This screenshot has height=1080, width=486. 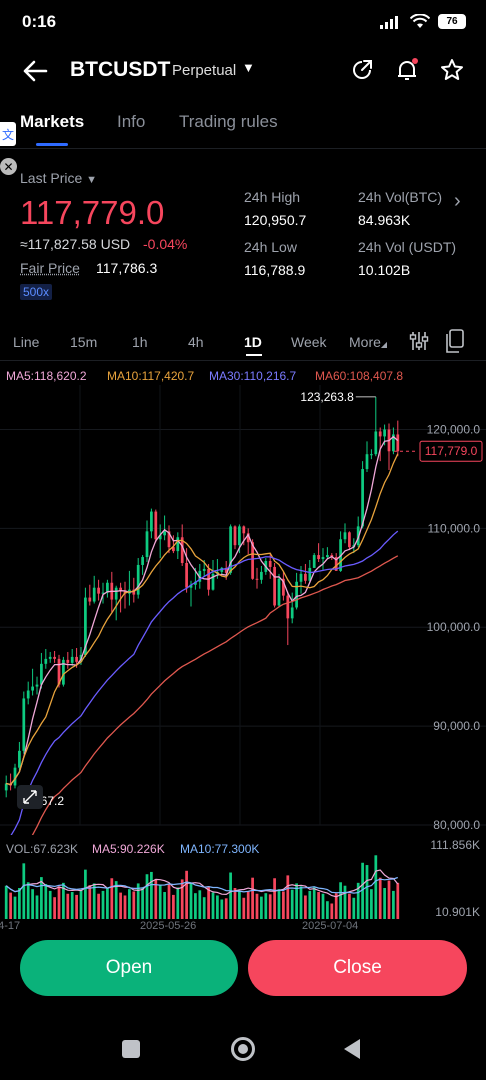 What do you see at coordinates (228, 121) in the screenshot?
I see `tab-trading-rules: Trading rules` at bounding box center [228, 121].